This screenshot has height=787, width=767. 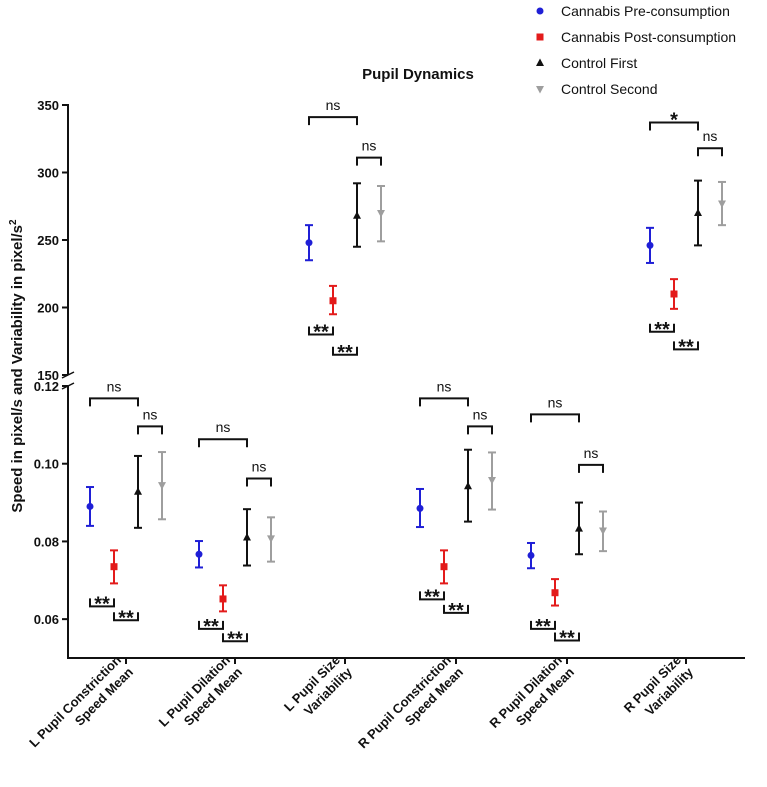 I want to click on y-tick-label: 0.06, so click(x=46, y=619).